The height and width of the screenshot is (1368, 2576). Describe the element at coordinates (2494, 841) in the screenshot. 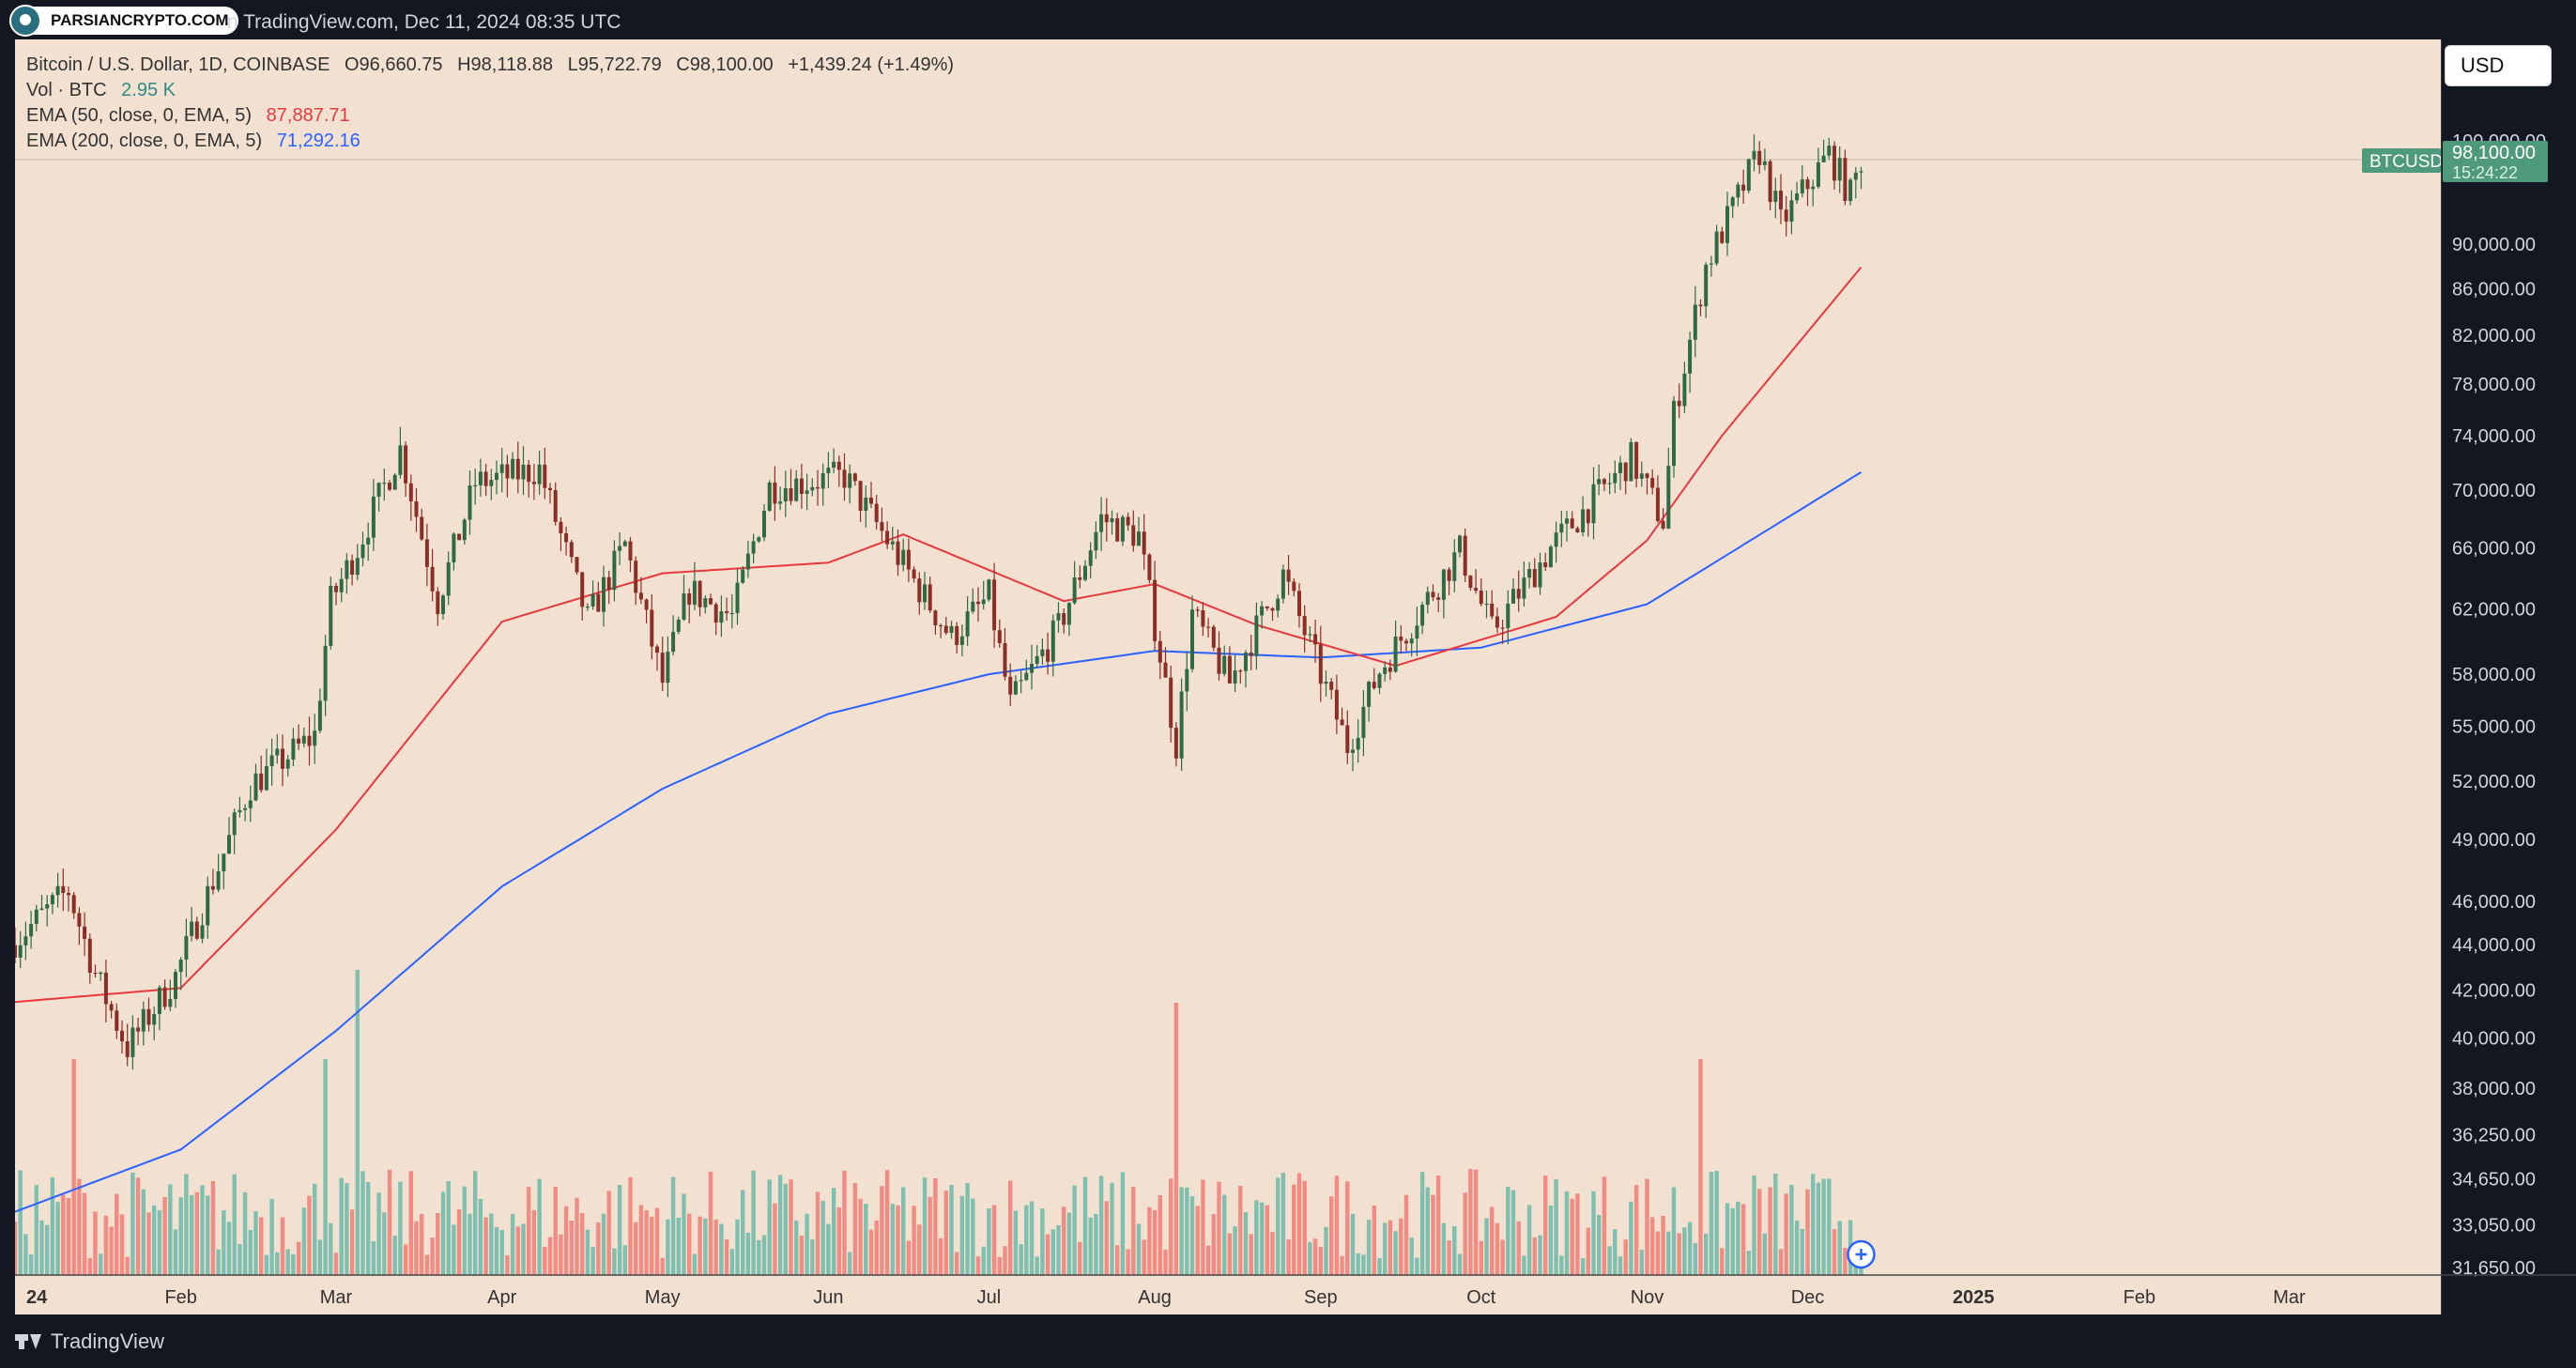

I see `price-tick-label: 49,000.00` at that location.